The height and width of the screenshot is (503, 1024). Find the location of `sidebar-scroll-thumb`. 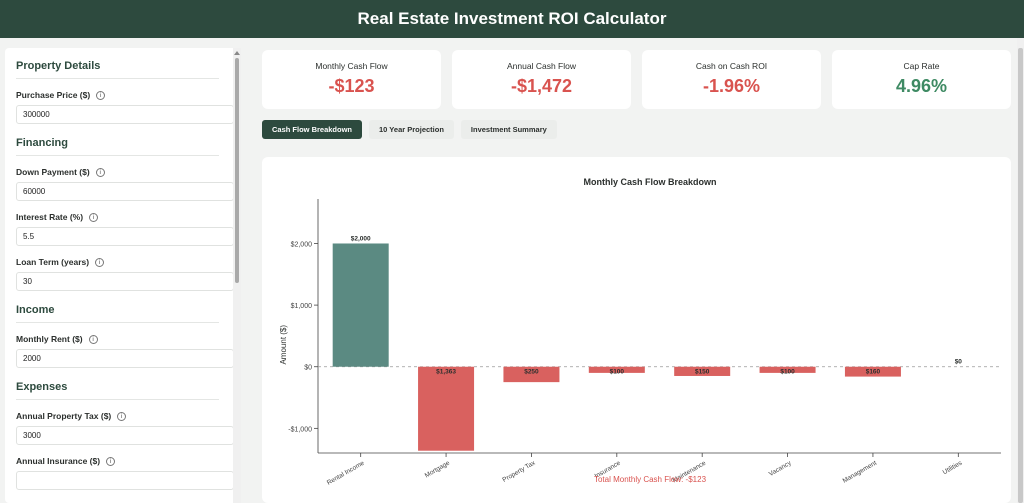

sidebar-scroll-thumb is located at coordinates (237, 170).